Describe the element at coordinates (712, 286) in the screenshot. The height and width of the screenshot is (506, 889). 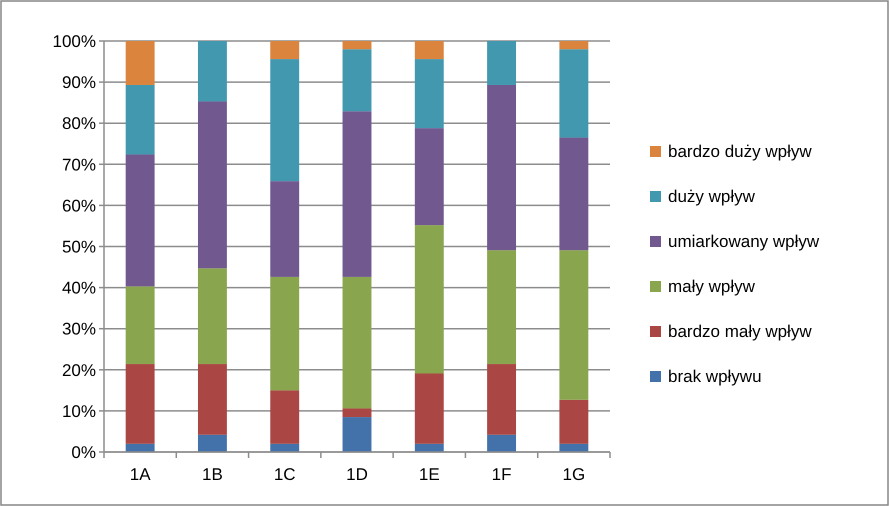
I see `legend-label: mały wpływ` at that location.